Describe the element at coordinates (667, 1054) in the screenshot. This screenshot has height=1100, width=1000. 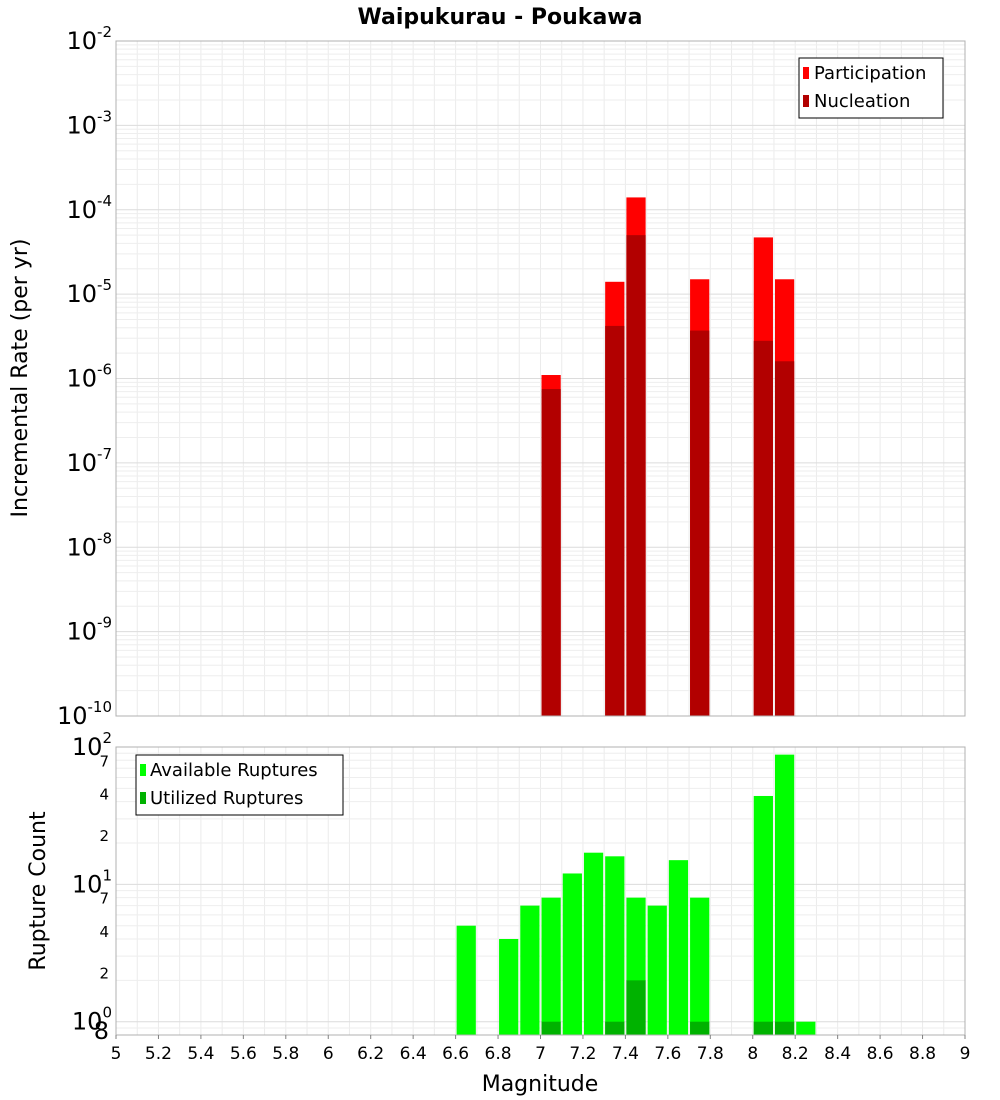
I see `x-tick-label: 7.6` at that location.